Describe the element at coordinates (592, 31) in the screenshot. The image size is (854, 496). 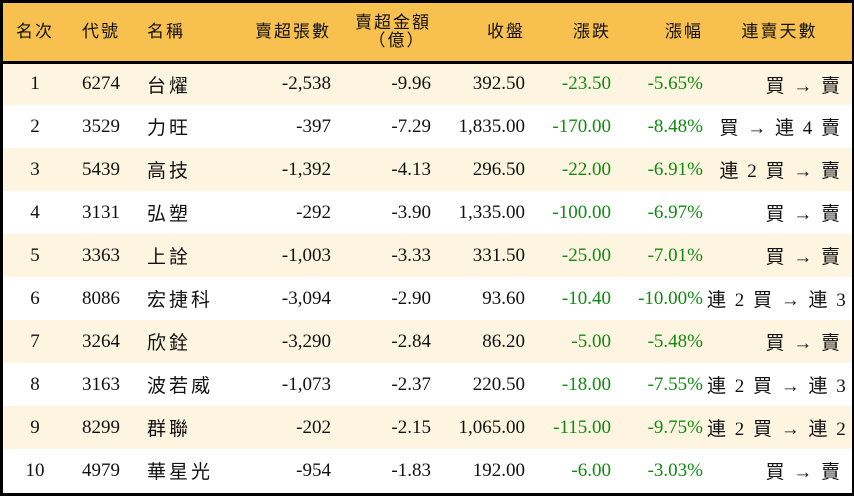
I see `header-change: 漲跌` at that location.